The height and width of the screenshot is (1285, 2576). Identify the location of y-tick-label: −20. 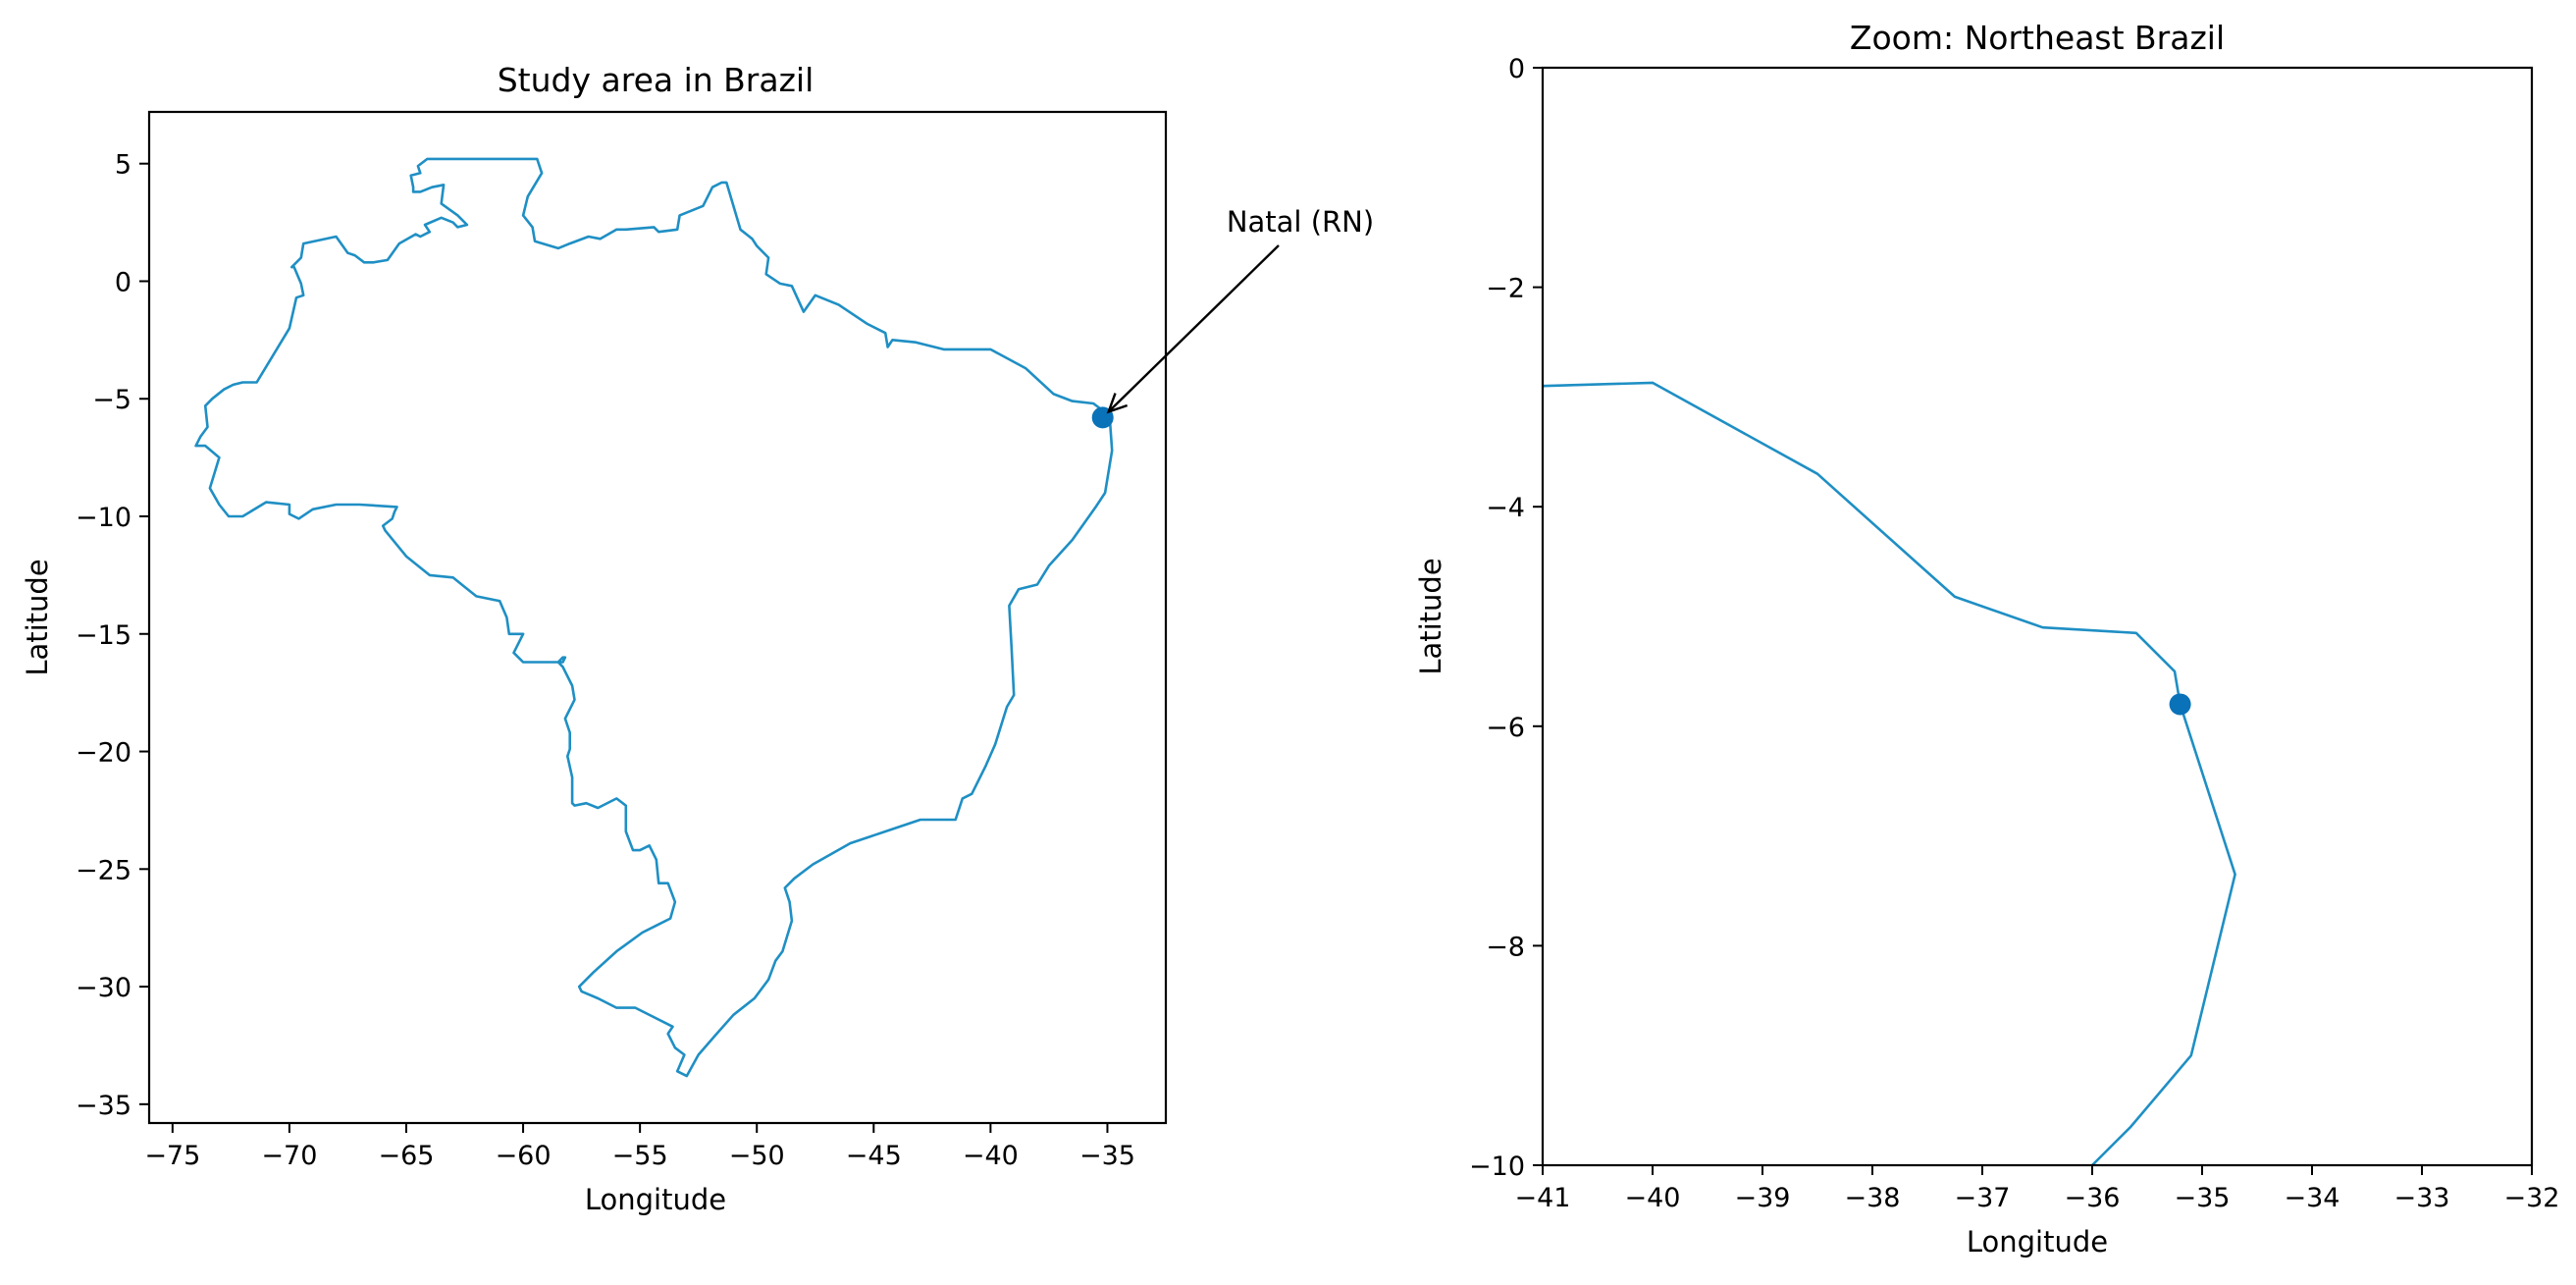
(103, 753).